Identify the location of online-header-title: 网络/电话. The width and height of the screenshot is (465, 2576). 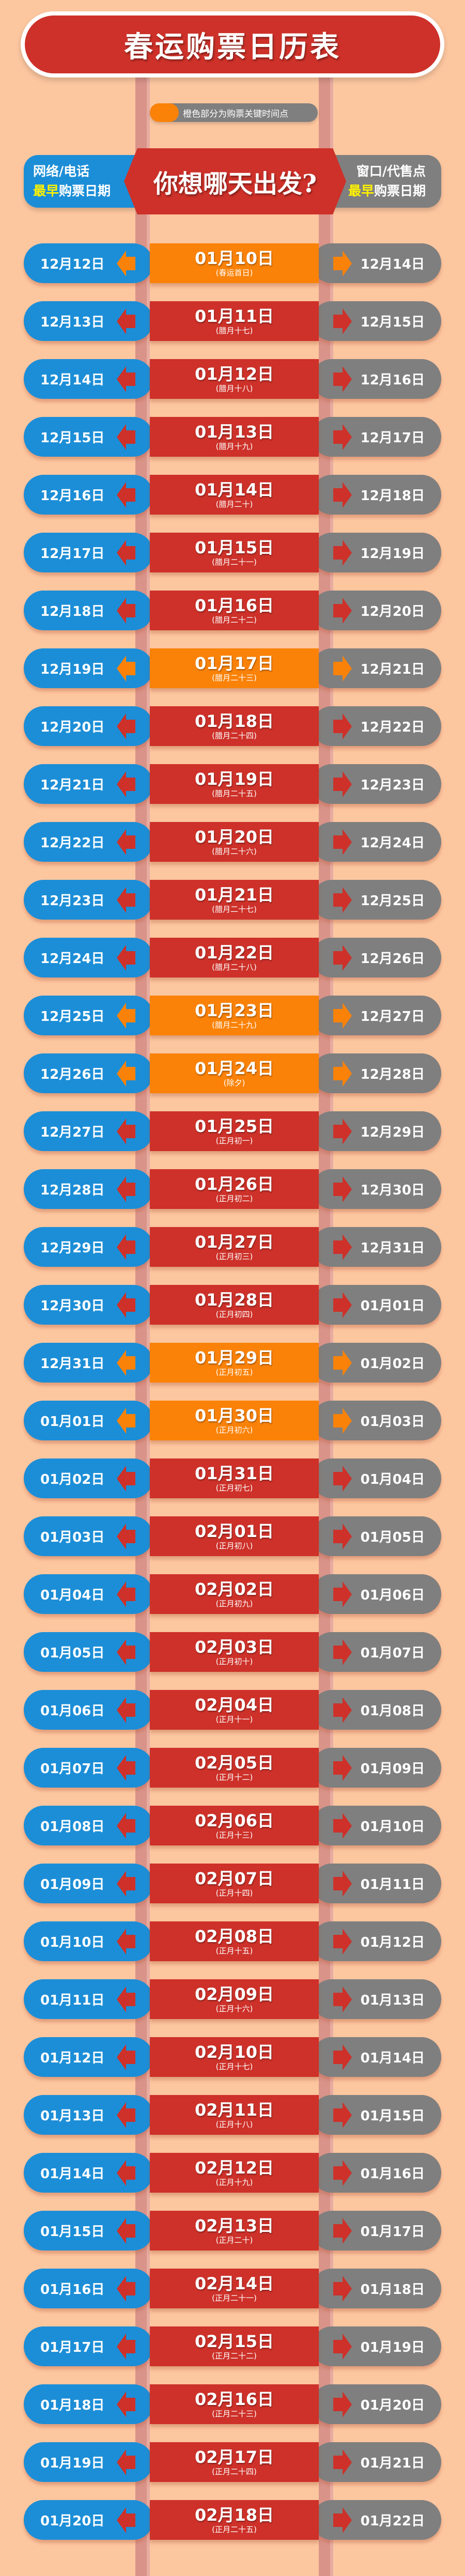
(62, 171).